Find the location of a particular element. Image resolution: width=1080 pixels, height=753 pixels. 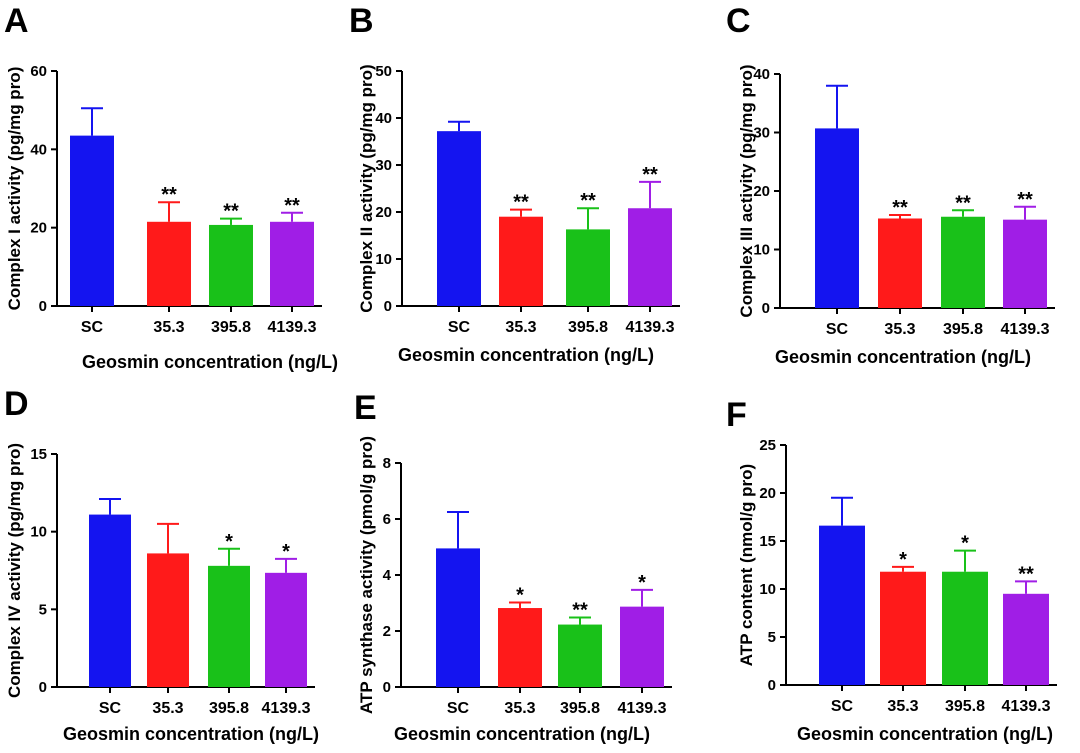

y-tick-label: 4 is located at coordinates (387, 575).